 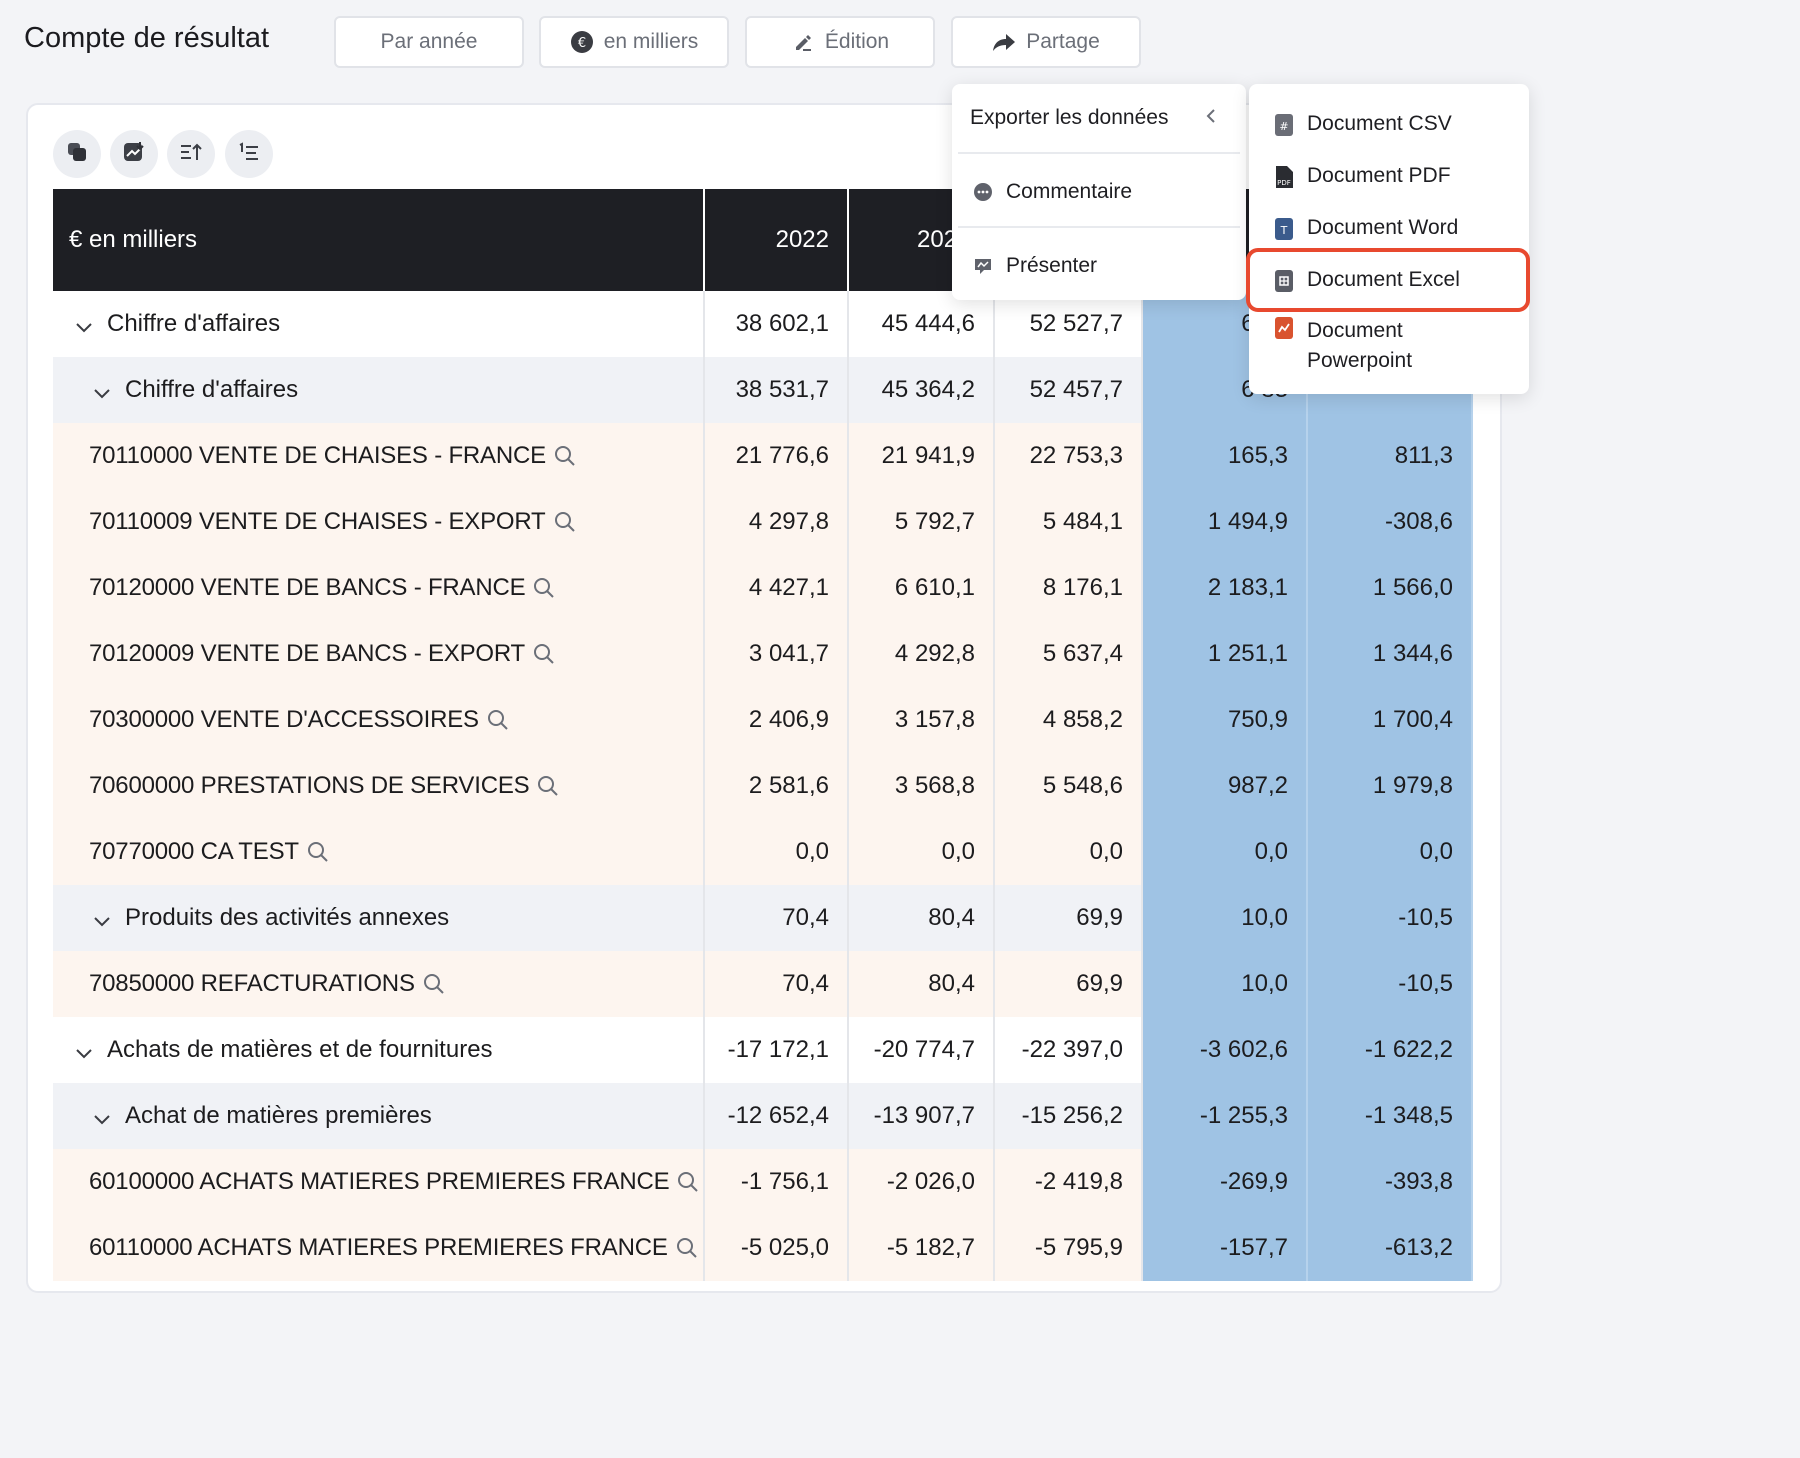 What do you see at coordinates (857, 41) in the screenshot?
I see `edit-button-label: Édition` at bounding box center [857, 41].